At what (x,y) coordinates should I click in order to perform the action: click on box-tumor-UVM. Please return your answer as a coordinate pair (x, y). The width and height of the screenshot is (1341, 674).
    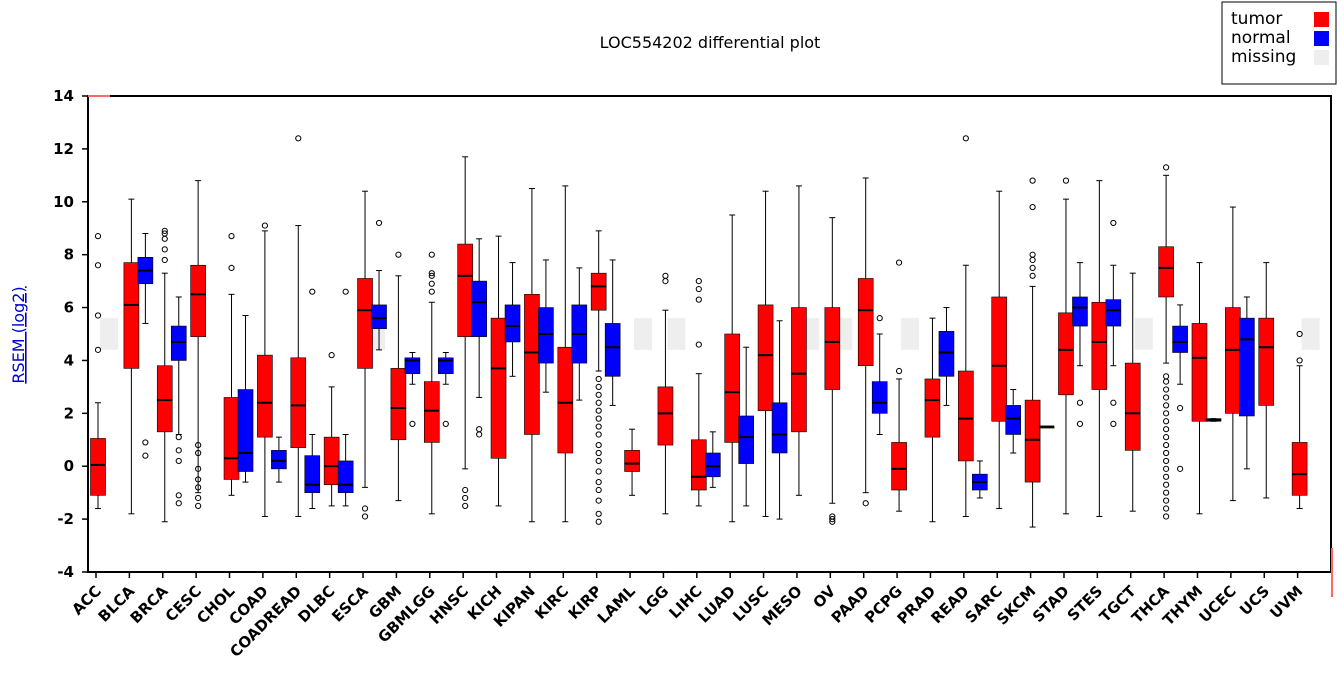
    Looking at the image, I should click on (1299, 420).